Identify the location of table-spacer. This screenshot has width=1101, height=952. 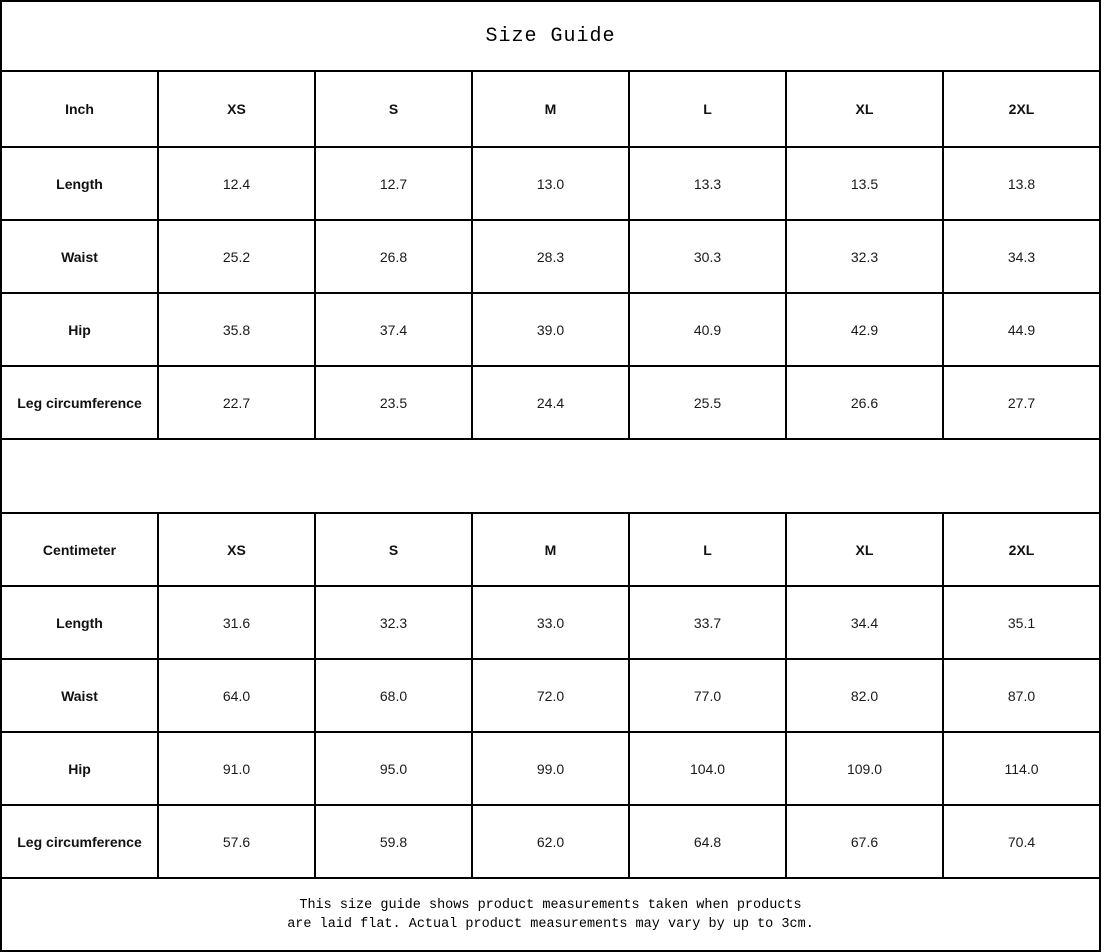
(550, 476).